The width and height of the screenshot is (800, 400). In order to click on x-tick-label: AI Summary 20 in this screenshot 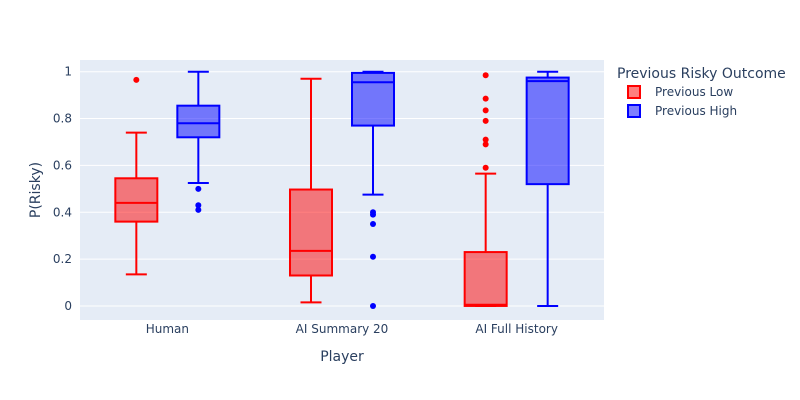, I will do `click(342, 329)`.